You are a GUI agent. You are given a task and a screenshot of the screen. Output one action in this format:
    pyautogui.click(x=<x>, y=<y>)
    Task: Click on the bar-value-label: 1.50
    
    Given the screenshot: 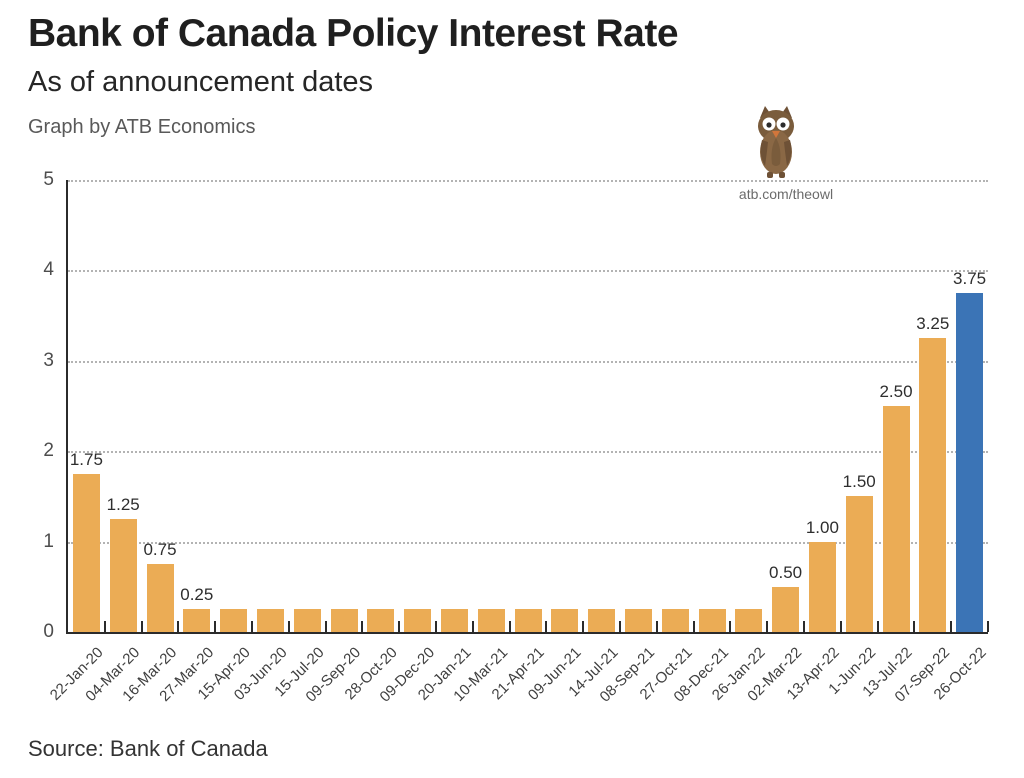 What is the action you would take?
    pyautogui.click(x=859, y=482)
    